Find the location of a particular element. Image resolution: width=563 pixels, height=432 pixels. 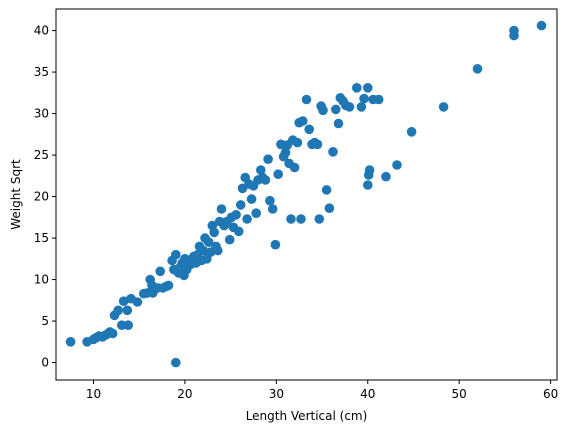

y-tick-label: 30 is located at coordinates (41, 114).